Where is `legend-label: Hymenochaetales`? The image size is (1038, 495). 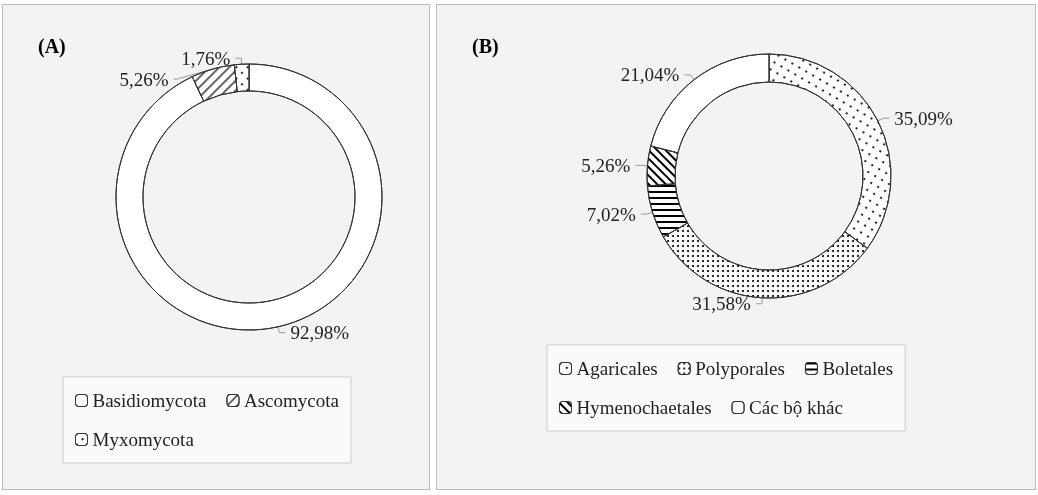
legend-label: Hymenochaetales is located at coordinates (644, 407).